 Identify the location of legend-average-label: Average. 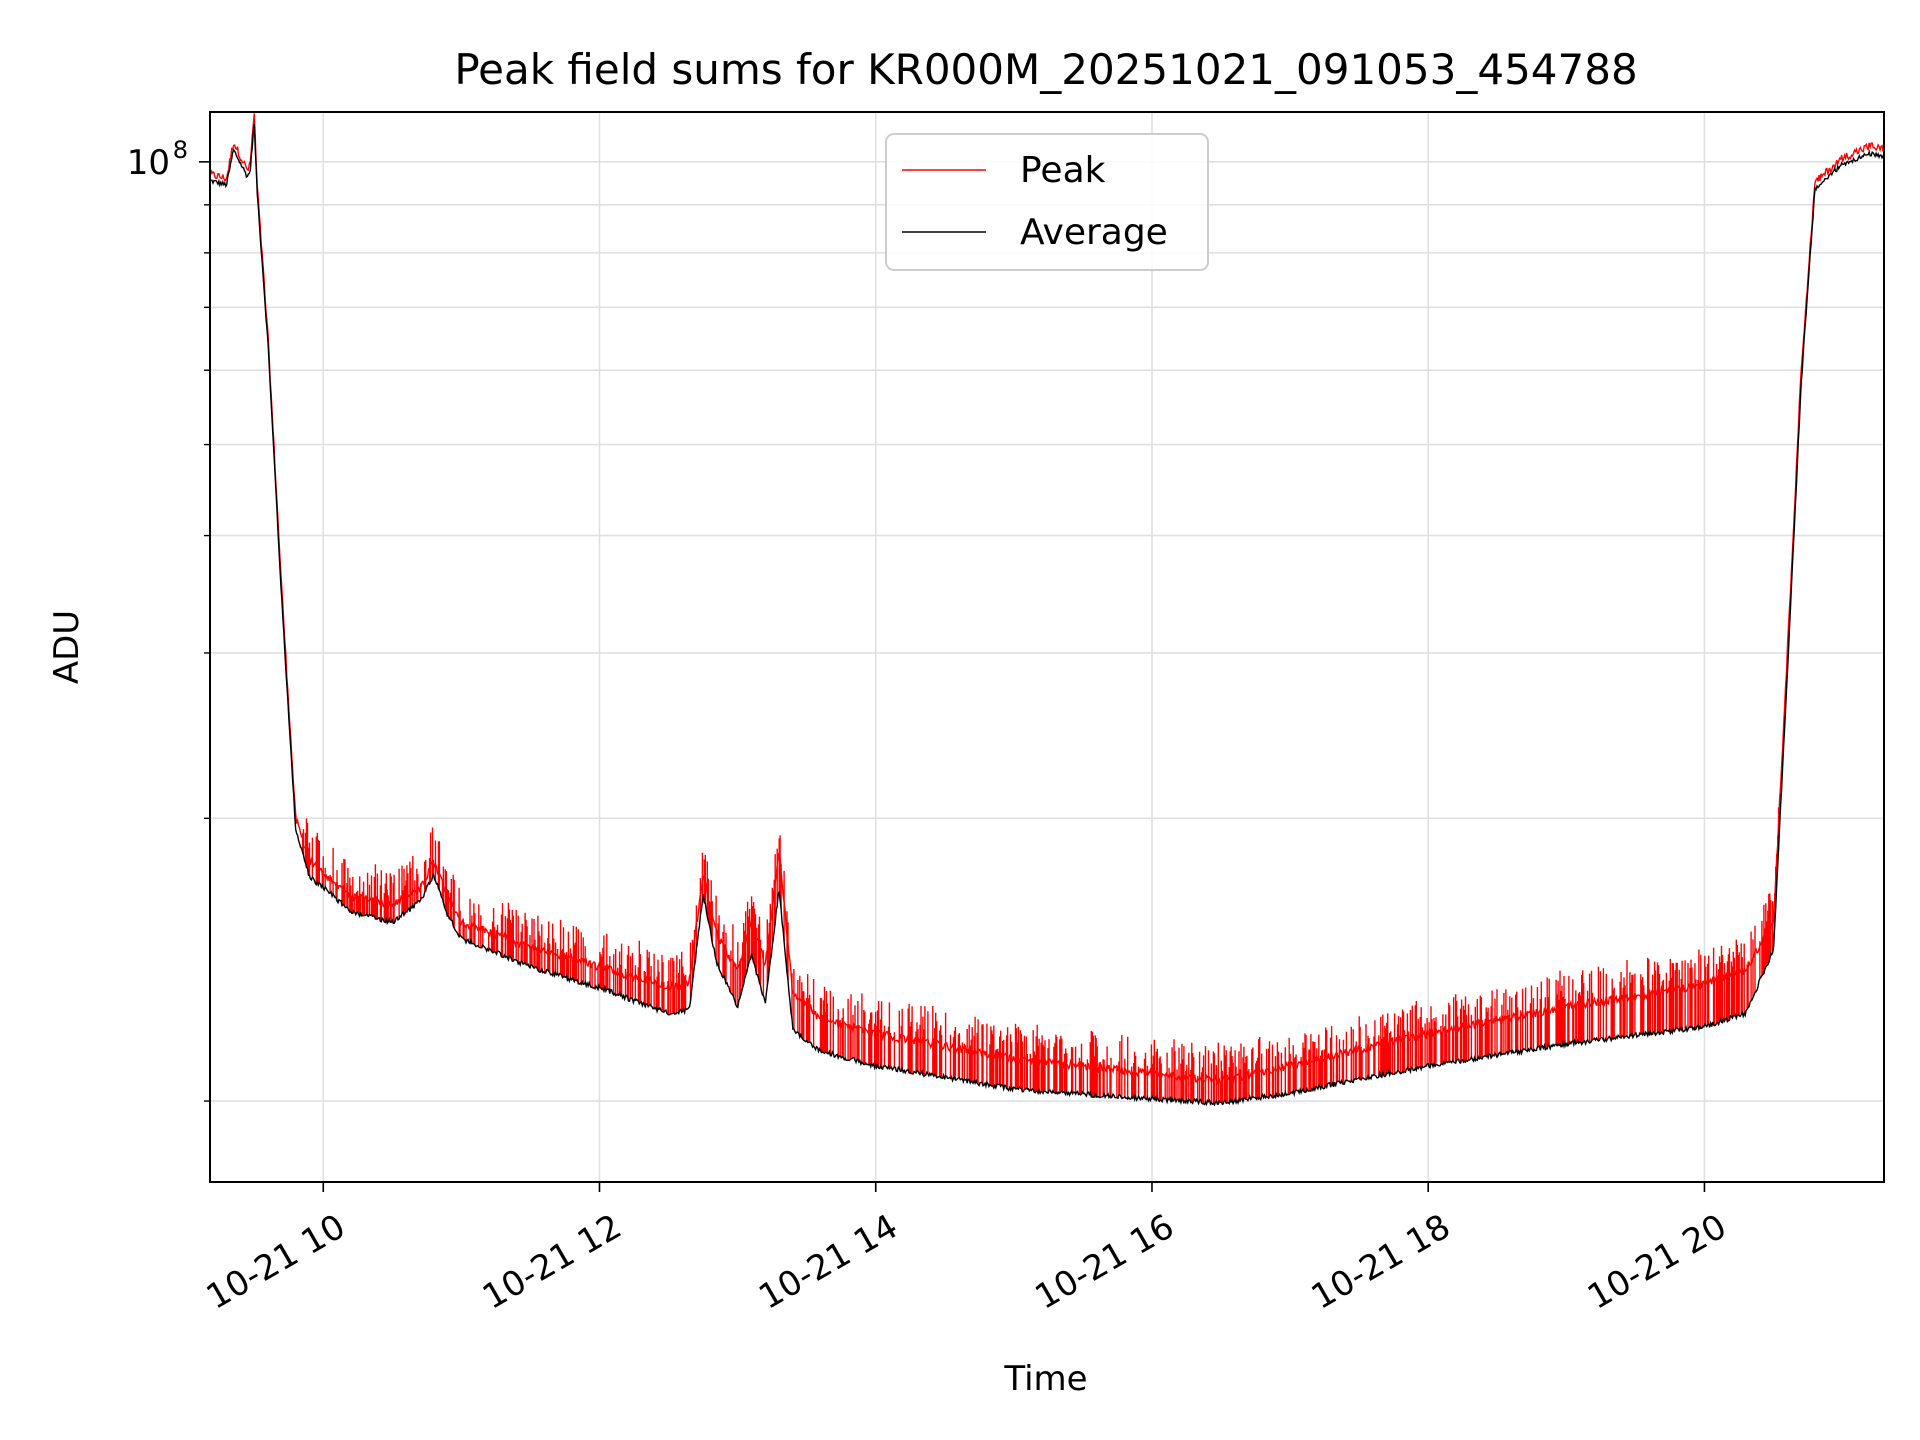
(1094, 232).